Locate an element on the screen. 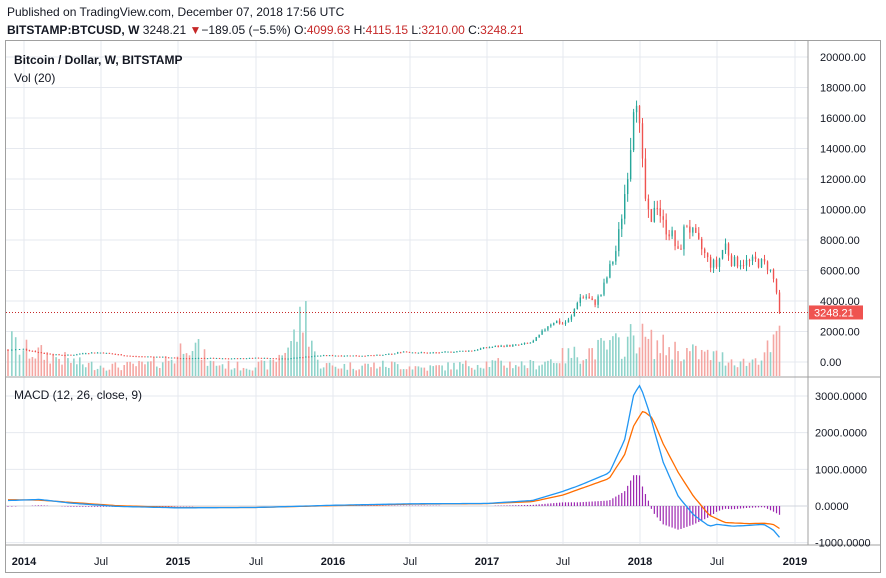  volume-label: Vol (20) is located at coordinates (35, 78).